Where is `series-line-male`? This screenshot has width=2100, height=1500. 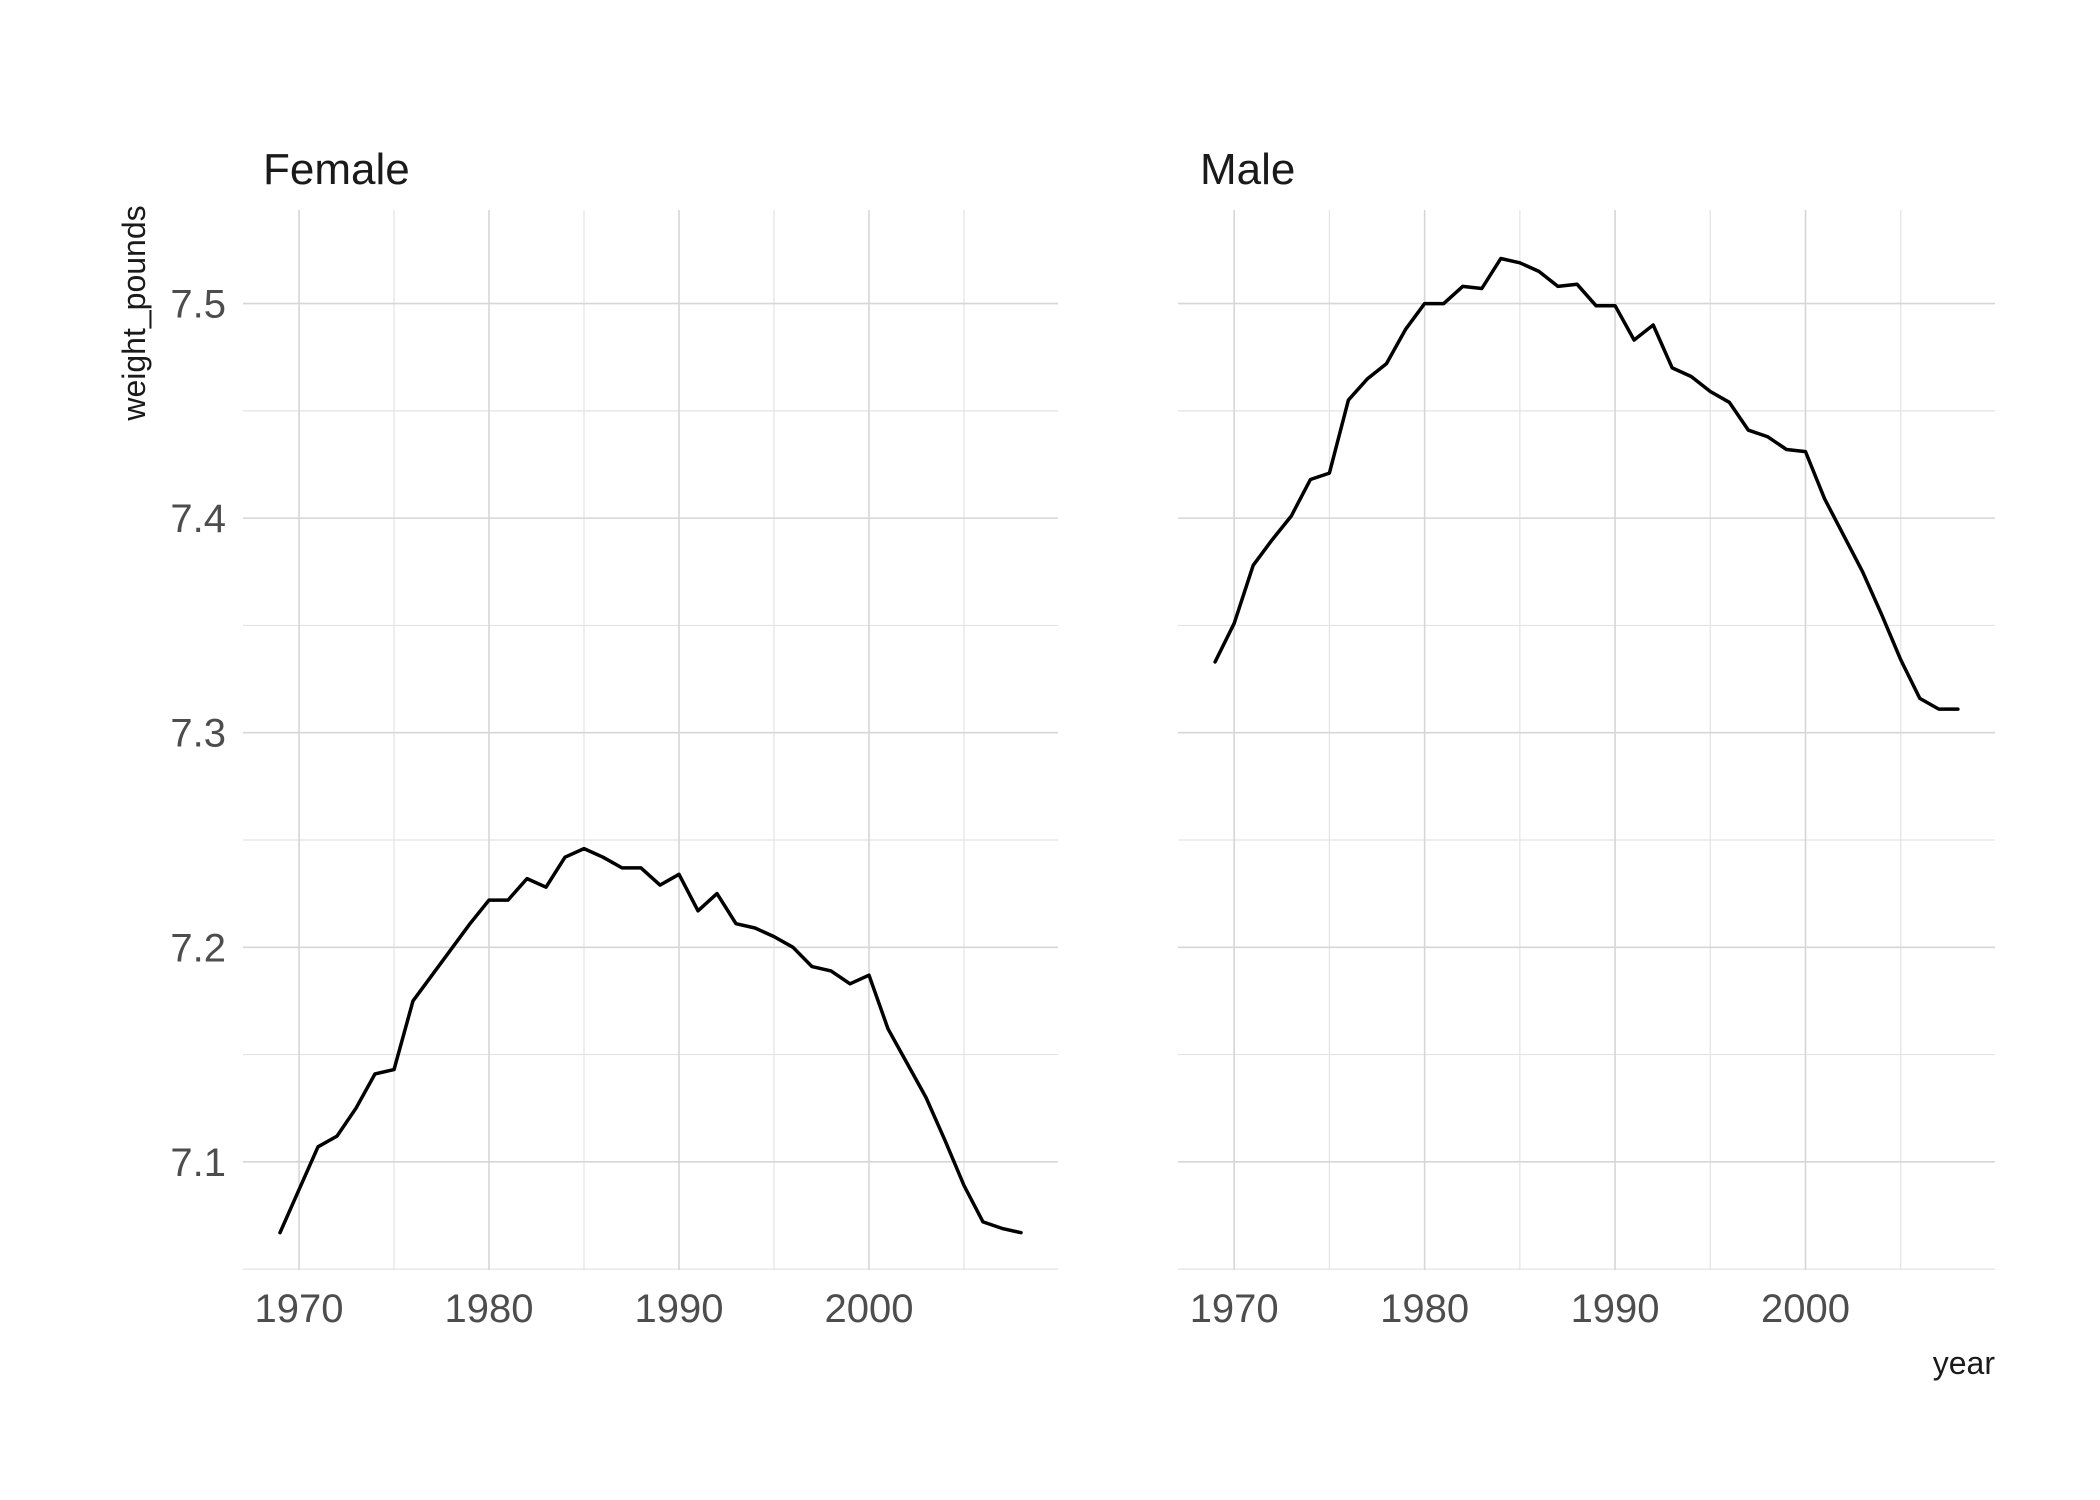
series-line-male is located at coordinates (1586, 483).